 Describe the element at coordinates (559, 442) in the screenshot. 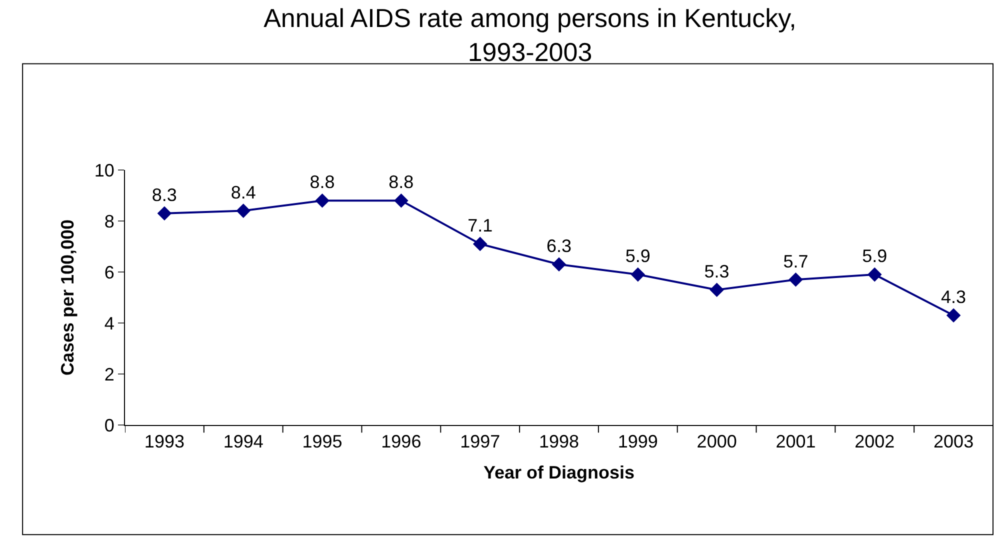

I see `x-tick-label: 1998` at that location.